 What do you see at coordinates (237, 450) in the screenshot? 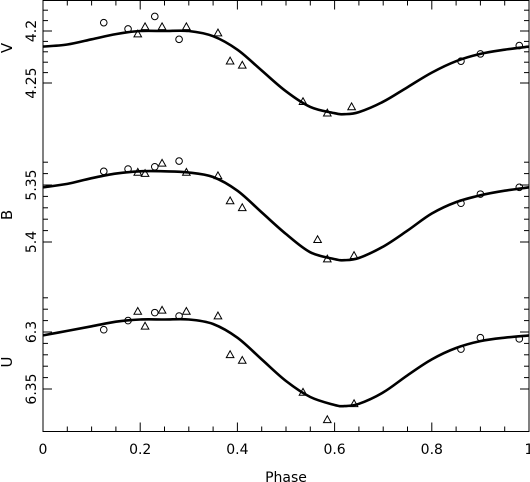
I see `x-tick-label: 0.4` at bounding box center [237, 450].